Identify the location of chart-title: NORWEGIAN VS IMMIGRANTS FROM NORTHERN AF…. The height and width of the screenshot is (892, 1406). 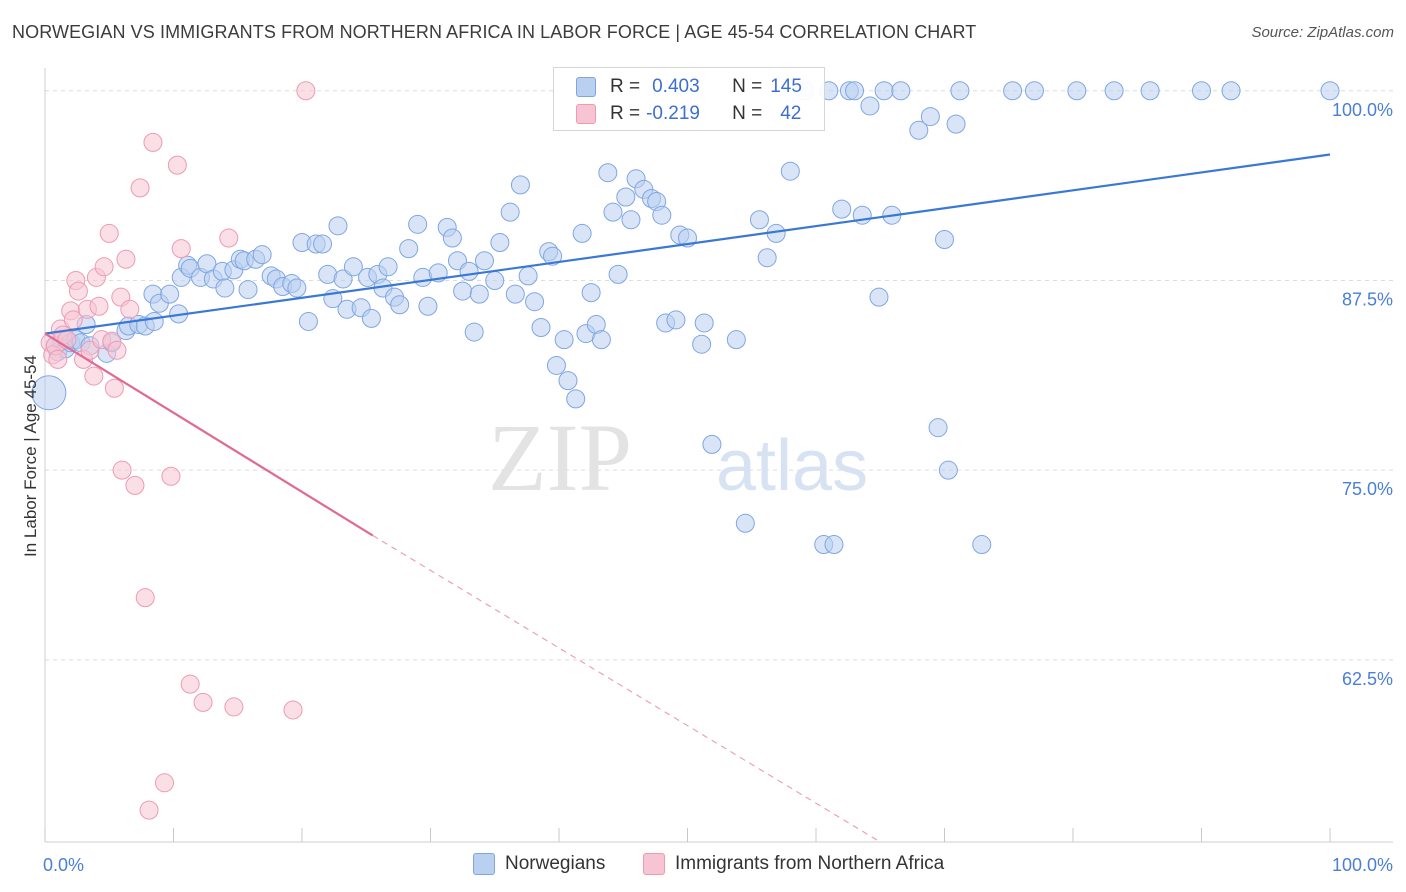
(494, 32).